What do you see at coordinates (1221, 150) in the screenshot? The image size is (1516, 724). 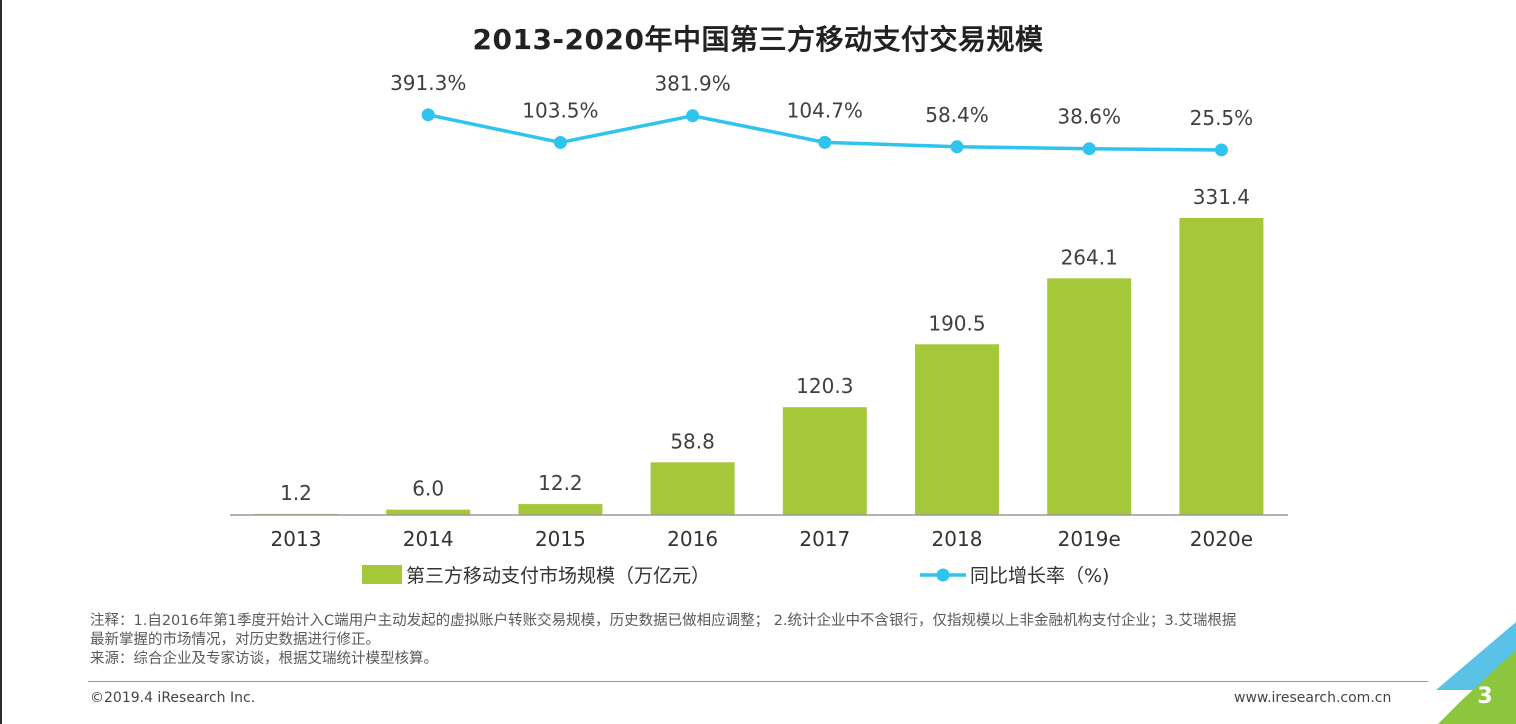 I see `growth-point-2020e` at bounding box center [1221, 150].